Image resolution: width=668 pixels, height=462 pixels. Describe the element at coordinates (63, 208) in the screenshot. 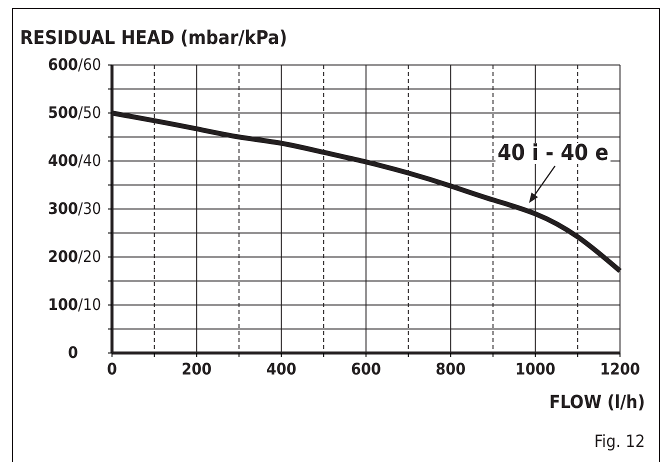

I see `y-tick-label: 300` at that location.